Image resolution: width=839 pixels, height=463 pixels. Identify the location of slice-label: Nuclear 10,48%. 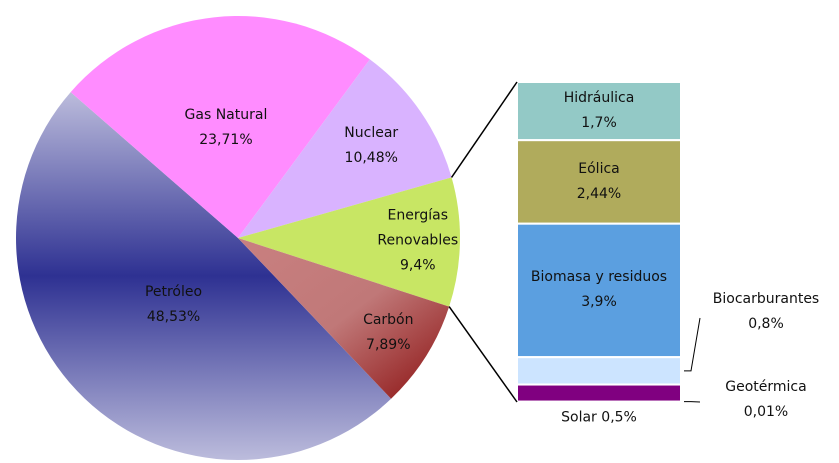
(371, 146).